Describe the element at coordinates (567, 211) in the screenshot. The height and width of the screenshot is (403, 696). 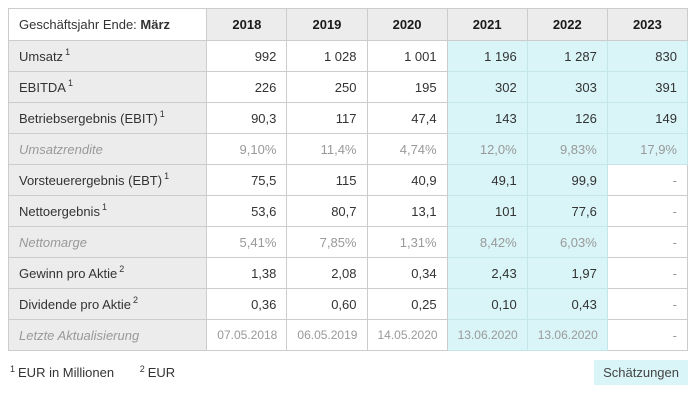
I see `cell-2022: 77,6` at that location.